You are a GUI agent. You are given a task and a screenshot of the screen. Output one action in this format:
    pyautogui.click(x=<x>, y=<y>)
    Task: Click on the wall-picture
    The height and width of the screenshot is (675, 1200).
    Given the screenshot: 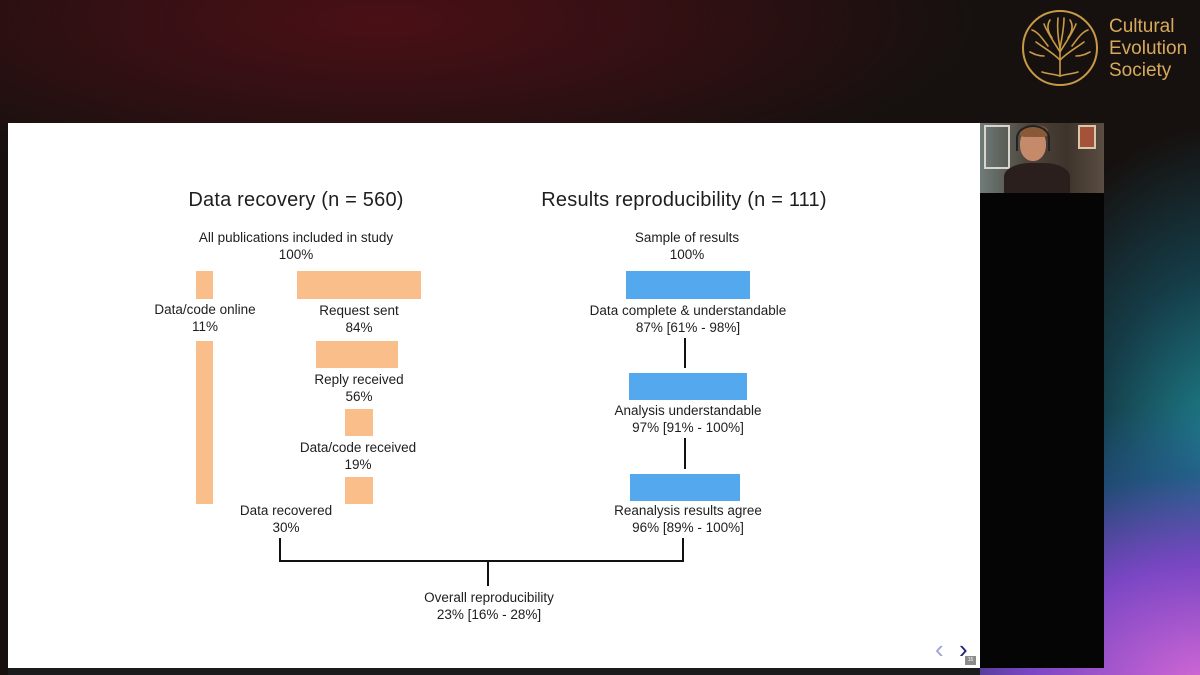 What is the action you would take?
    pyautogui.click(x=1087, y=137)
    